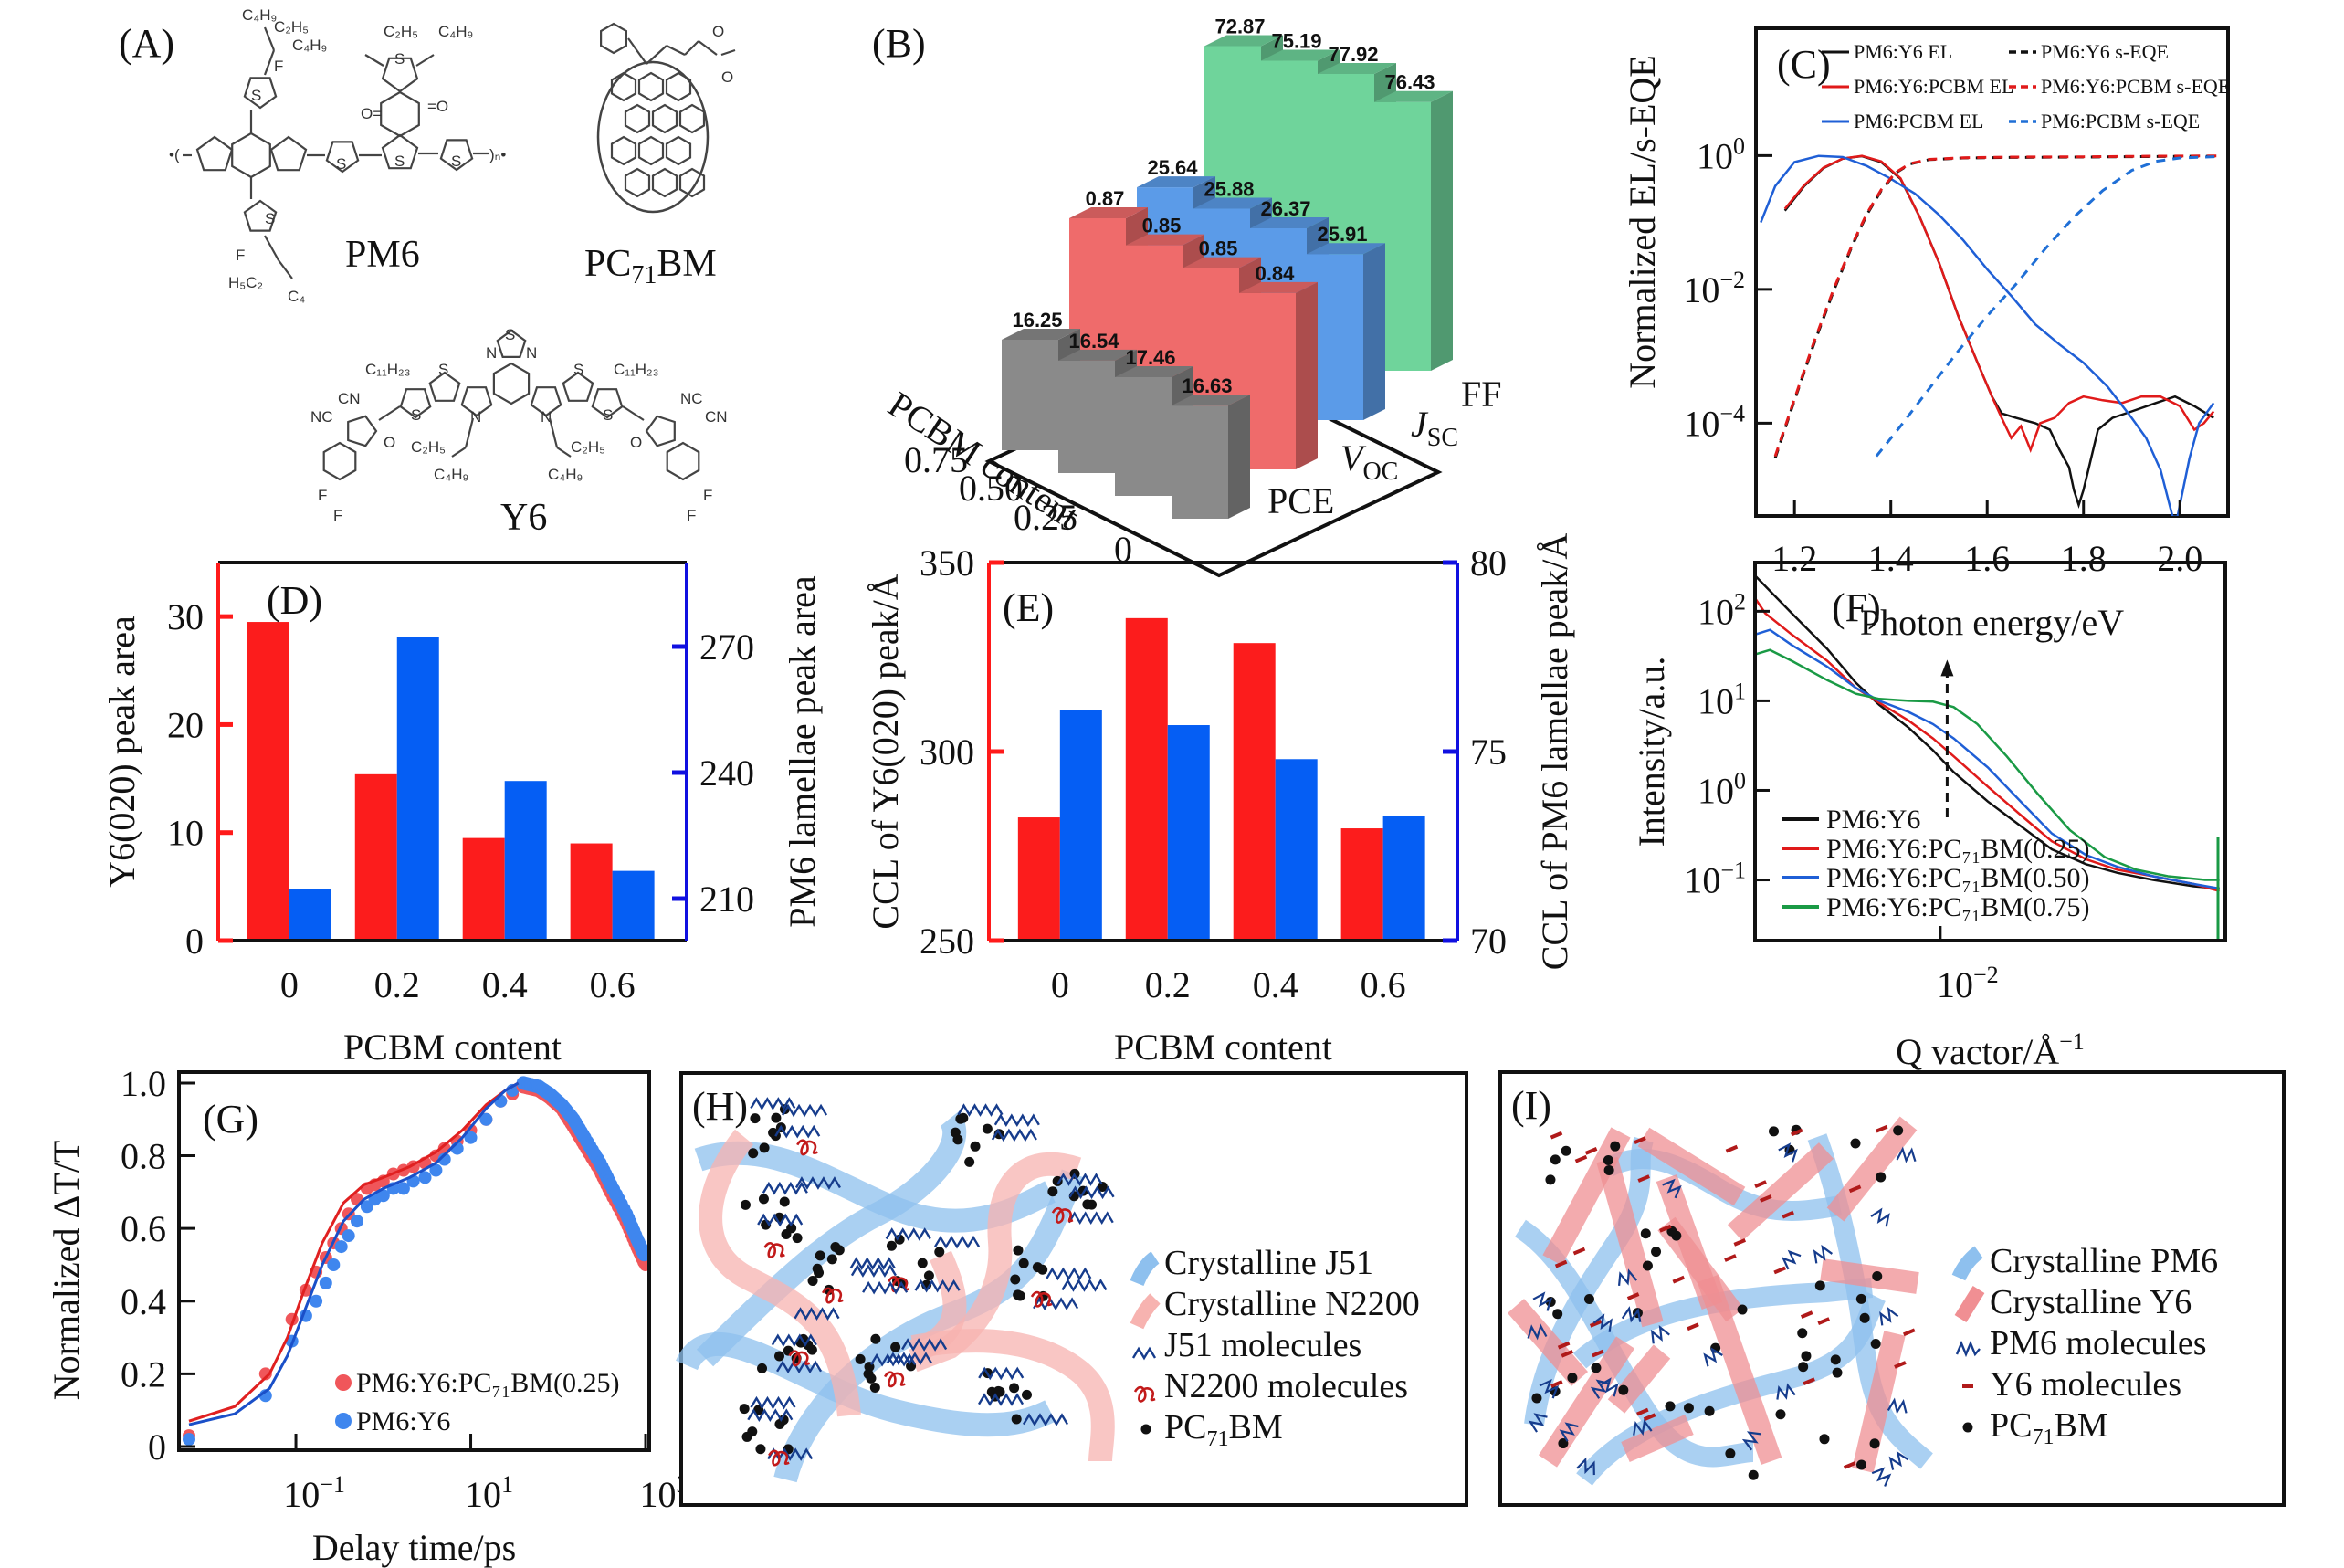  I want to click on atom-label: S, so click(510, 334).